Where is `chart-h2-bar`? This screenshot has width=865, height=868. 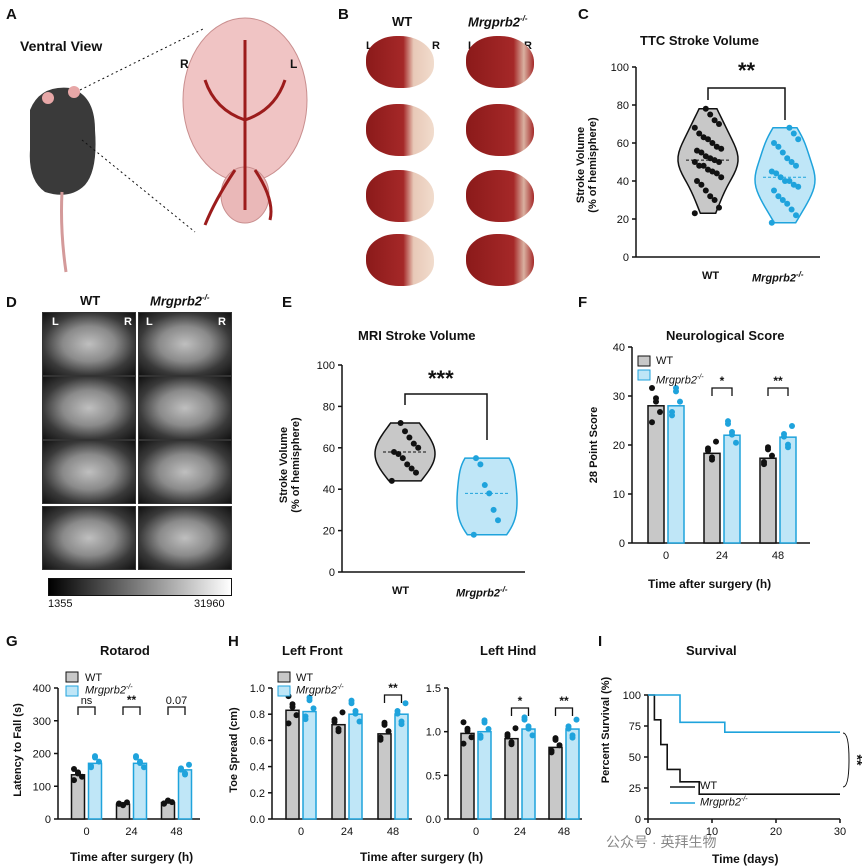 chart-h2-bar is located at coordinates (484, 775).